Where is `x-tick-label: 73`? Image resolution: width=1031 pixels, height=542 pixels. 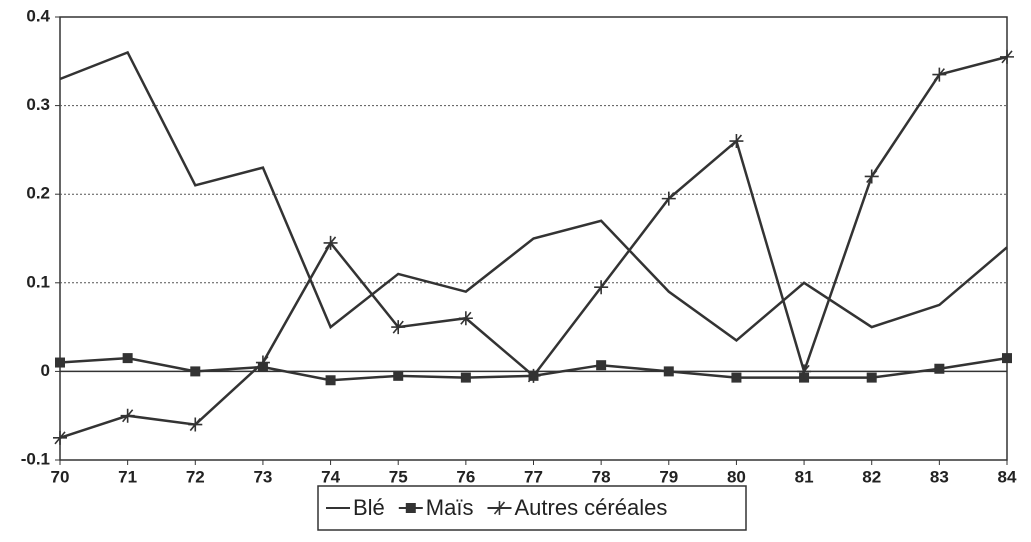
x-tick-label: 73 is located at coordinates (262, 476).